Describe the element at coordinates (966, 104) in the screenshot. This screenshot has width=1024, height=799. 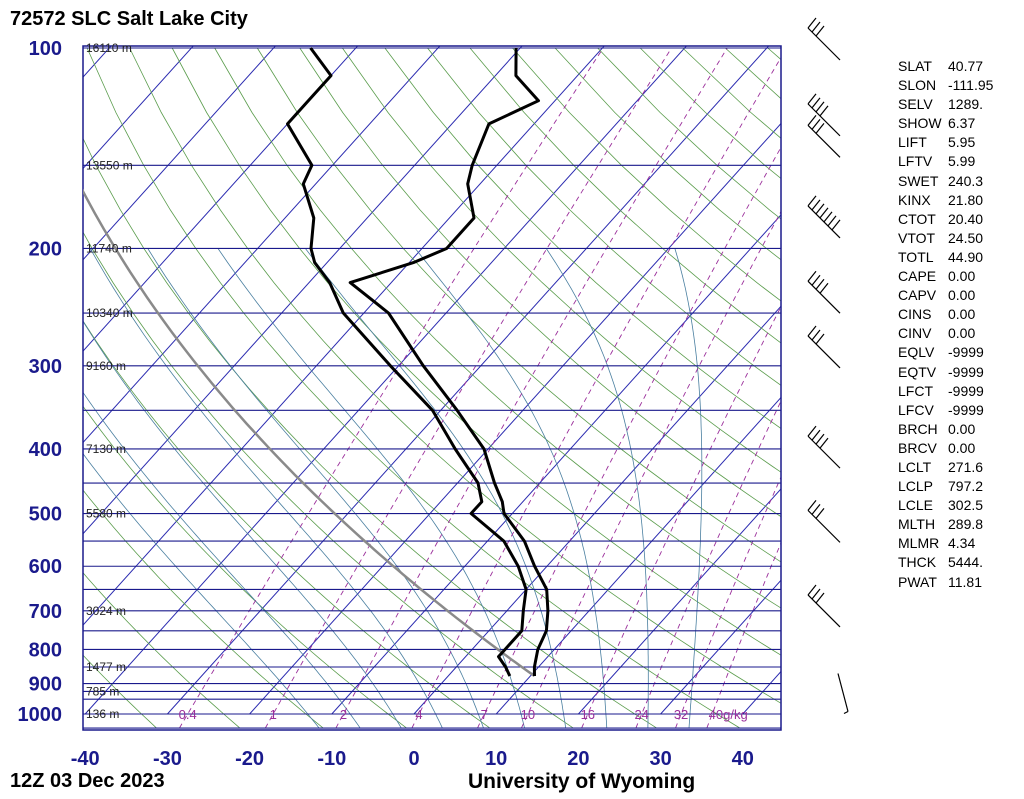
I see `index-value: 1289.` at that location.